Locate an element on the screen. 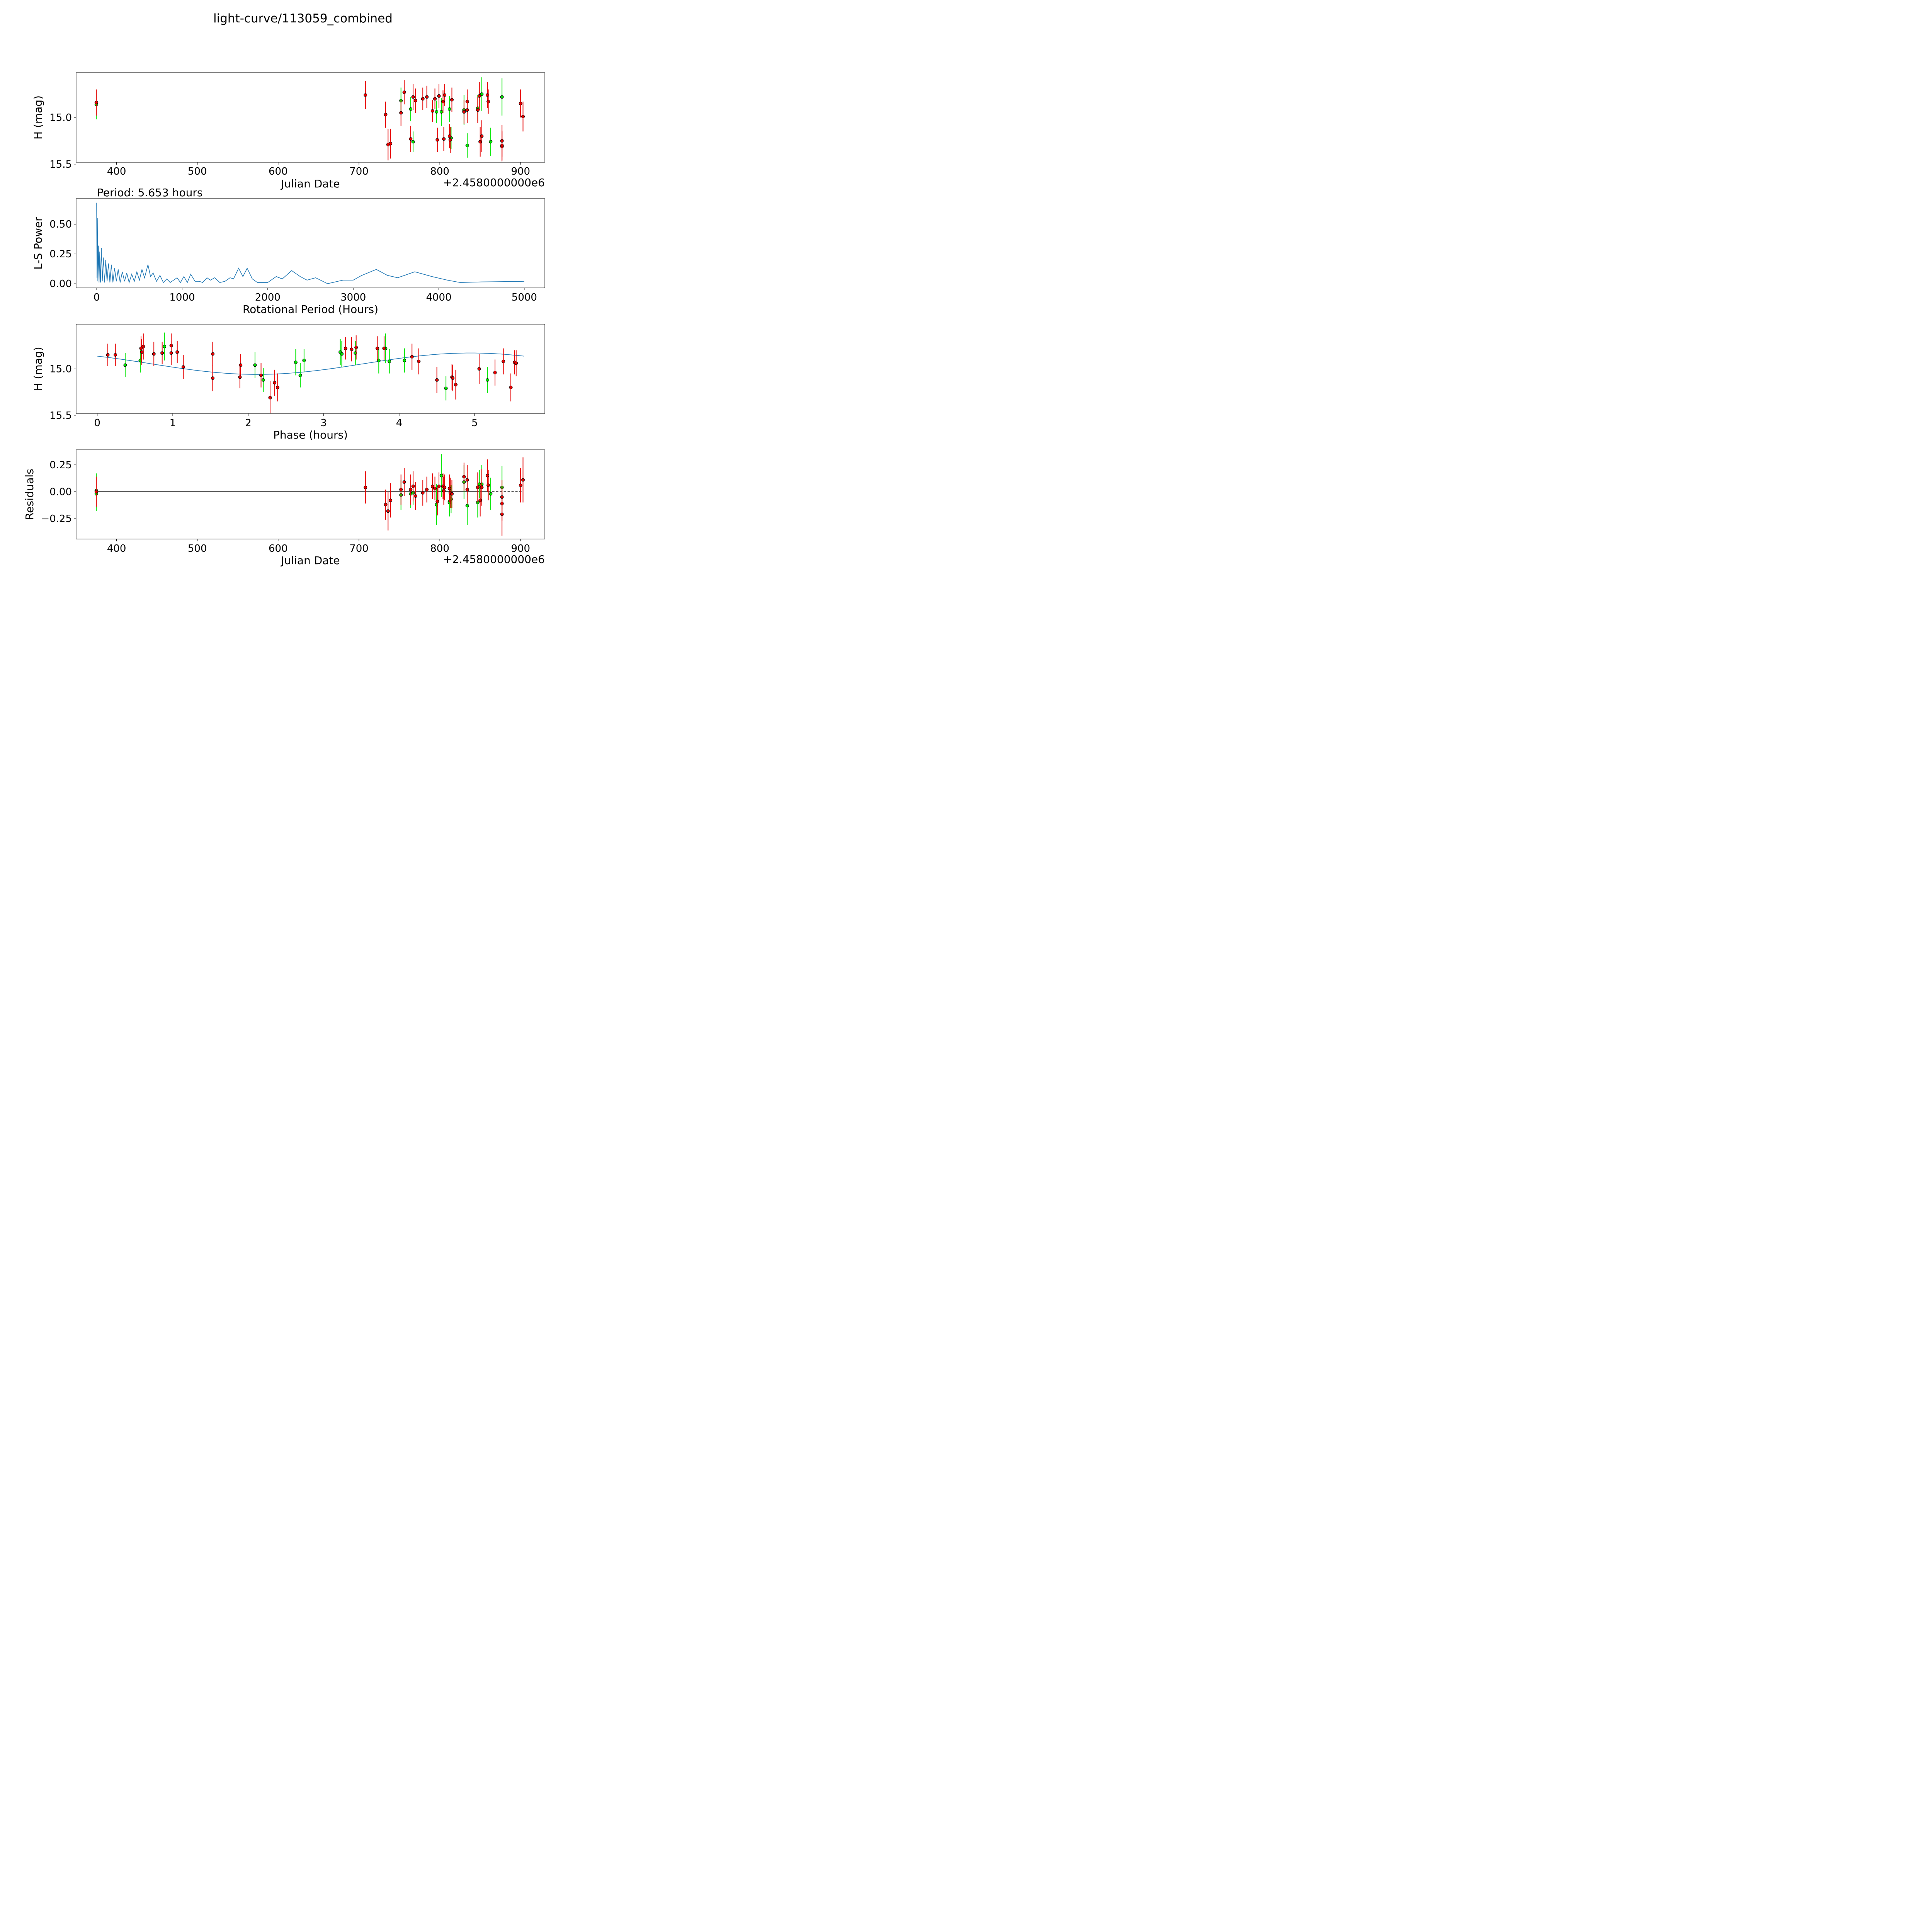 The width and height of the screenshot is (1932, 1932). x-axis-label: Phase (hours) is located at coordinates (310, 435).